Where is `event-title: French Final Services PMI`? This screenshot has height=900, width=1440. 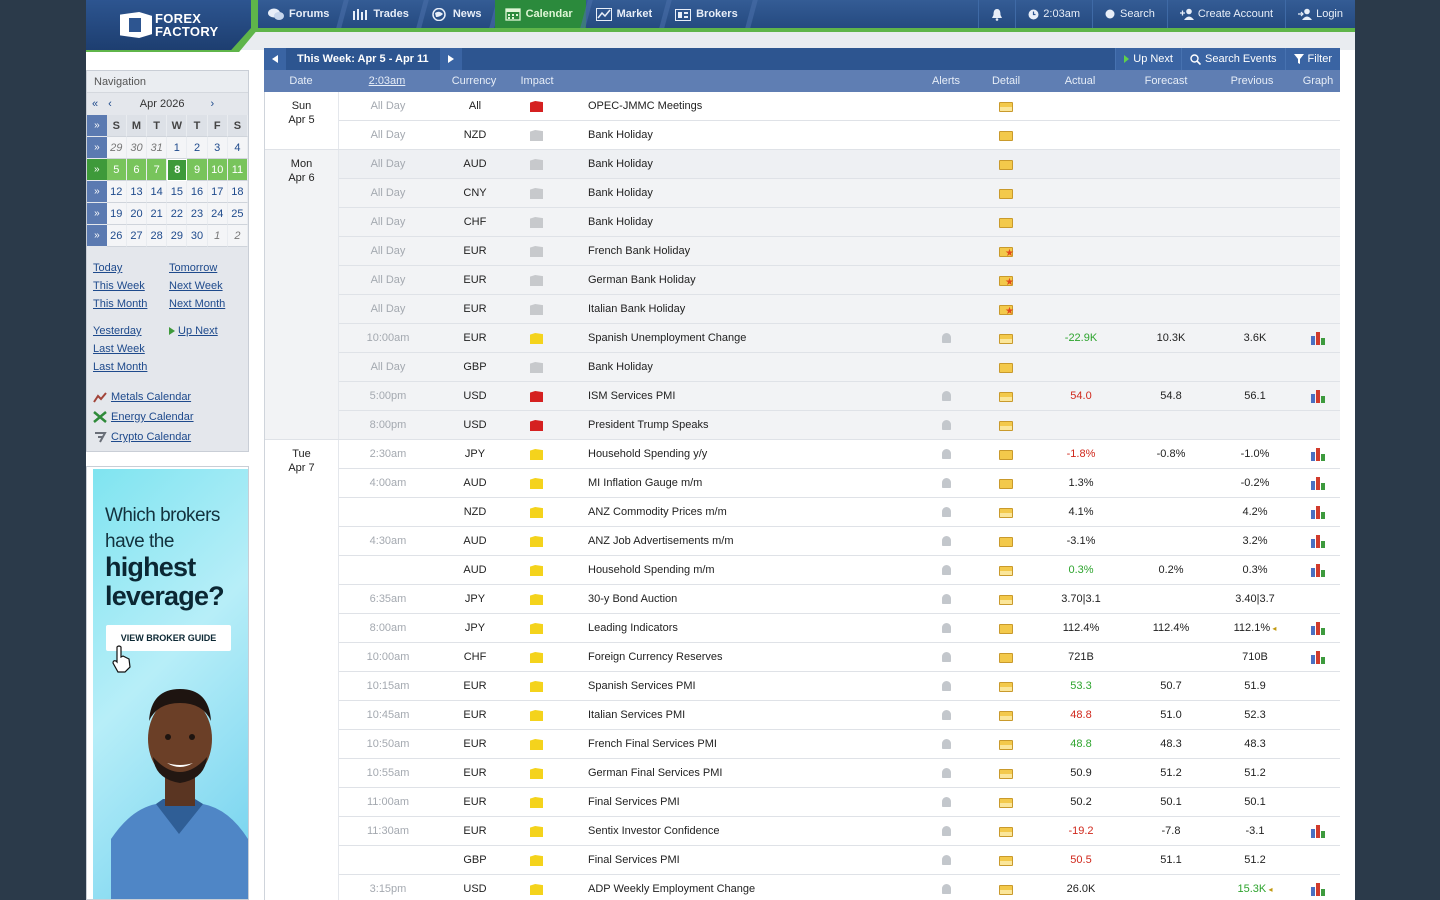 event-title: French Final Services PMI is located at coordinates (652, 744).